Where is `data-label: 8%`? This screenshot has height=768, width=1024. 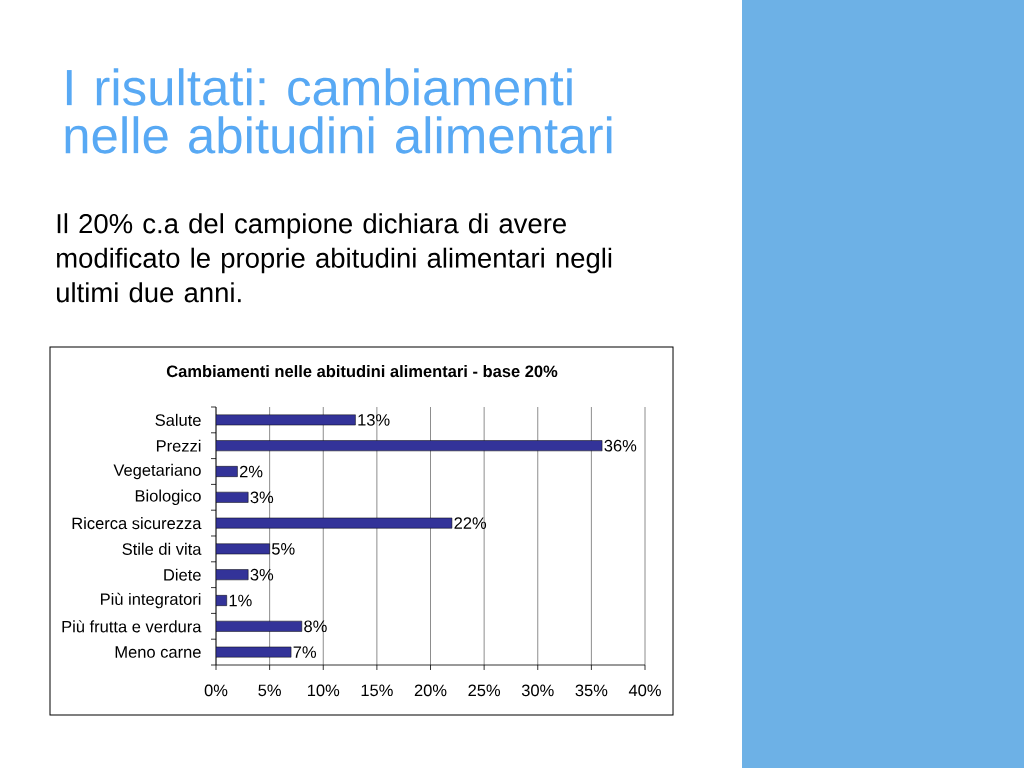
data-label: 8% is located at coordinates (315, 626).